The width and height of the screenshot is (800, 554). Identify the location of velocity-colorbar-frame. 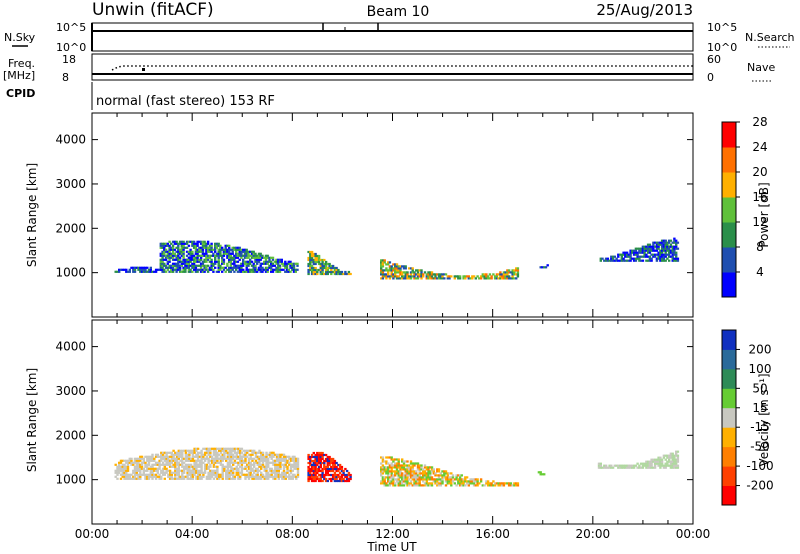
(729, 417).